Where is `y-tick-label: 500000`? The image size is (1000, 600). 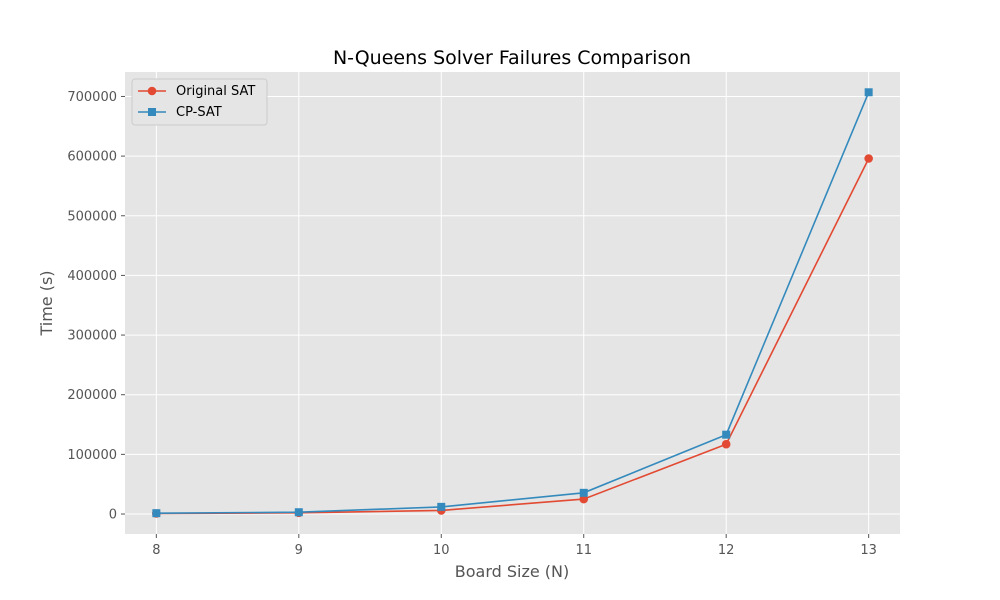
y-tick-label: 500000 is located at coordinates (92, 216).